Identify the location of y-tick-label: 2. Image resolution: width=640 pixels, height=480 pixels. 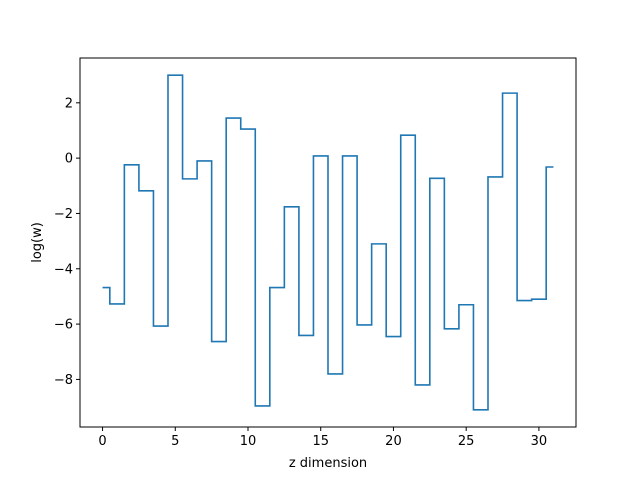
(69, 103).